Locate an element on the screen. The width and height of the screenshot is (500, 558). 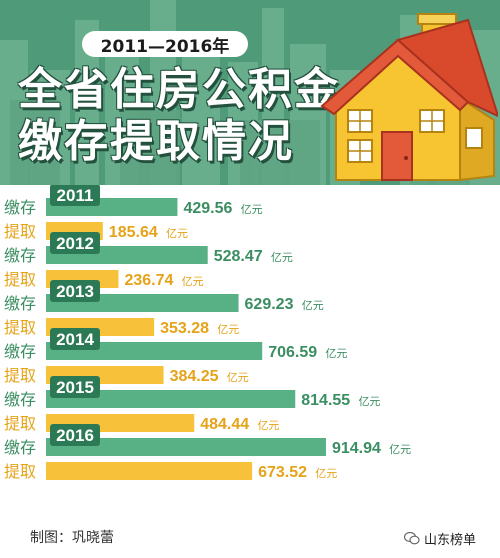
bar-deposit-2014 is located at coordinates (154, 351).